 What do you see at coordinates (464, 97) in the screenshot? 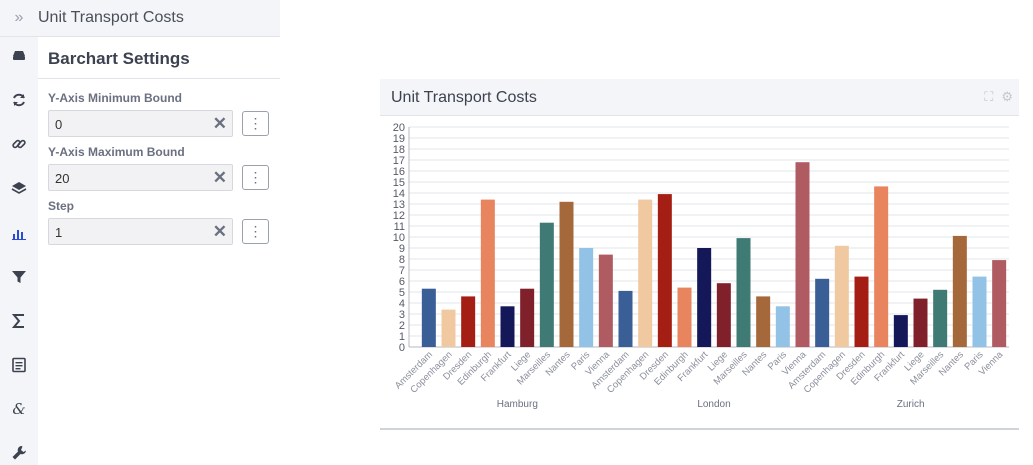
I see `chart-title: Unit Transport Costs` at bounding box center [464, 97].